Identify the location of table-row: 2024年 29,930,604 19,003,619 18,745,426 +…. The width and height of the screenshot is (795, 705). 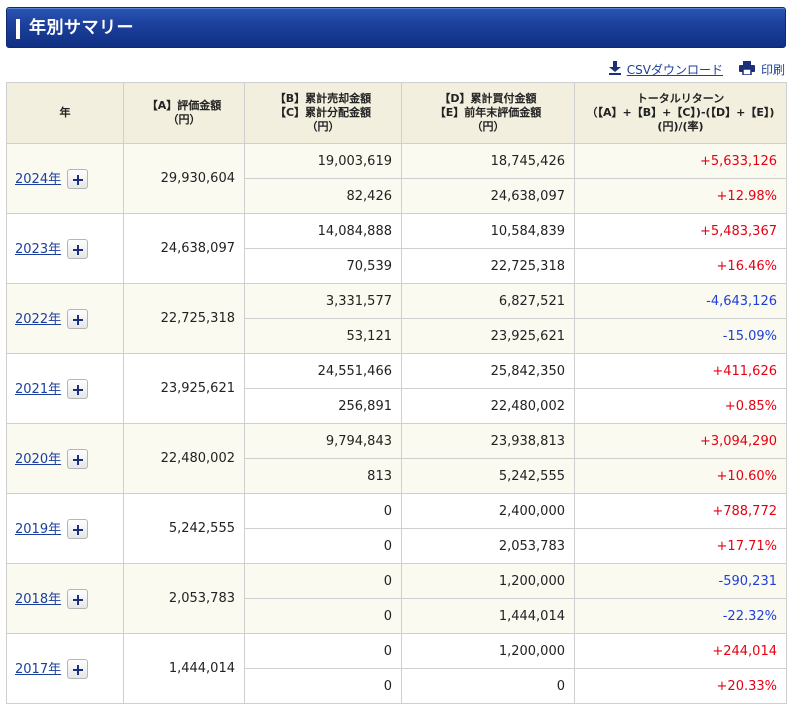
(396, 178).